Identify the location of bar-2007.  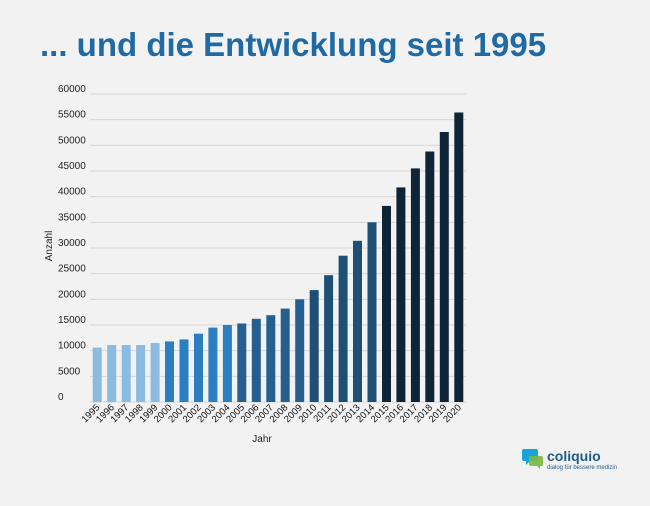
(271, 358).